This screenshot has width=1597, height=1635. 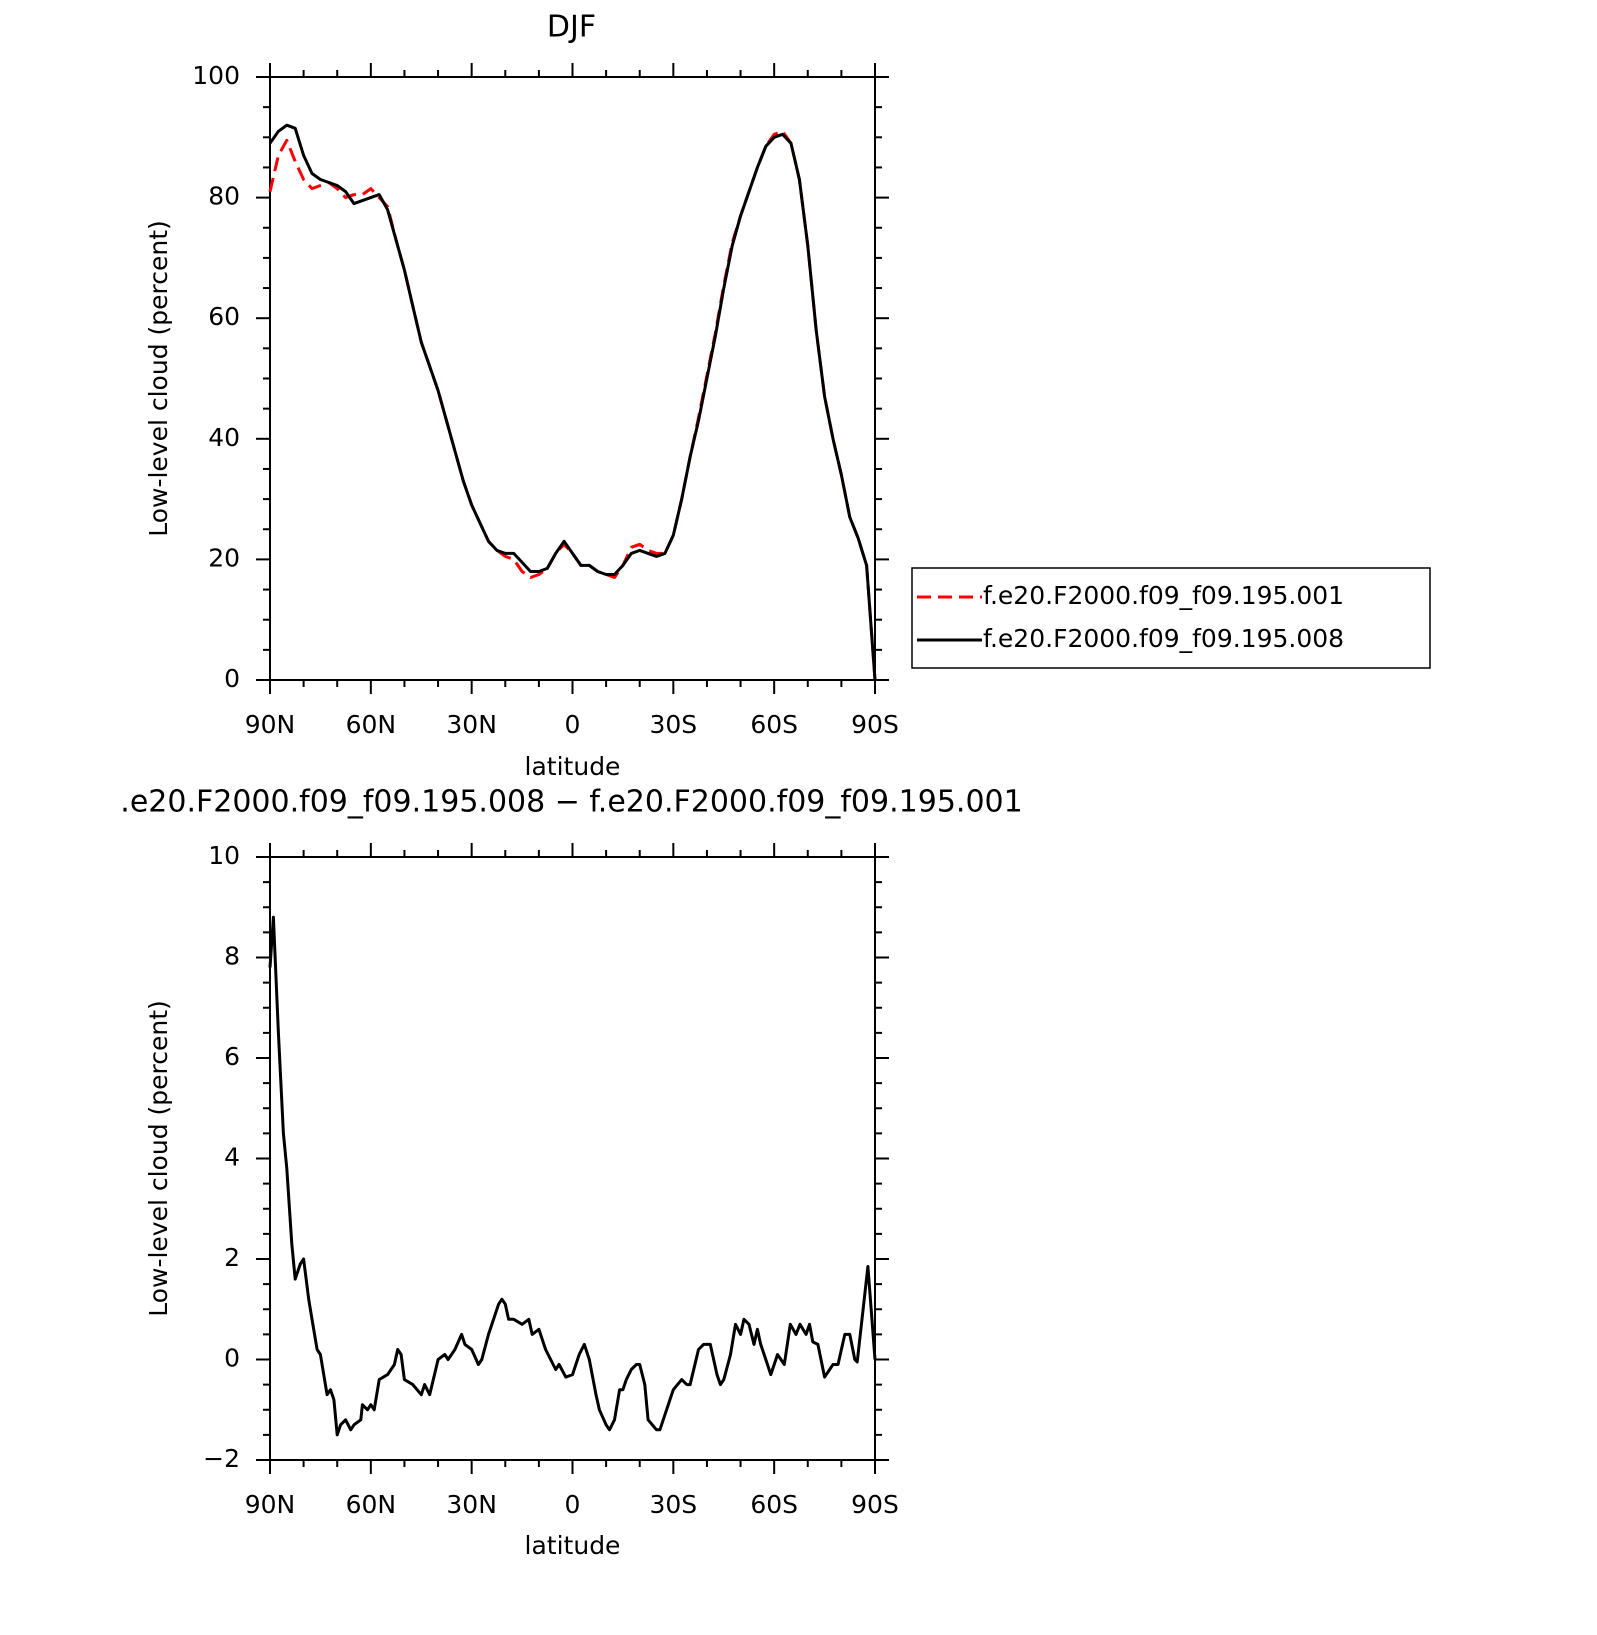 What do you see at coordinates (224, 196) in the screenshot?
I see `y-tick-label: 80` at bounding box center [224, 196].